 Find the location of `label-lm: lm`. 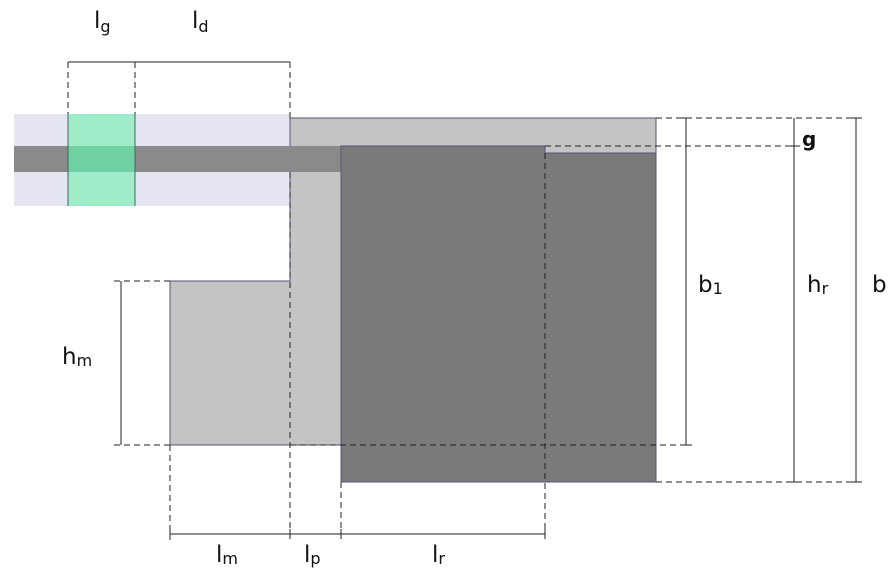

label-lm: lm is located at coordinates (227, 555).